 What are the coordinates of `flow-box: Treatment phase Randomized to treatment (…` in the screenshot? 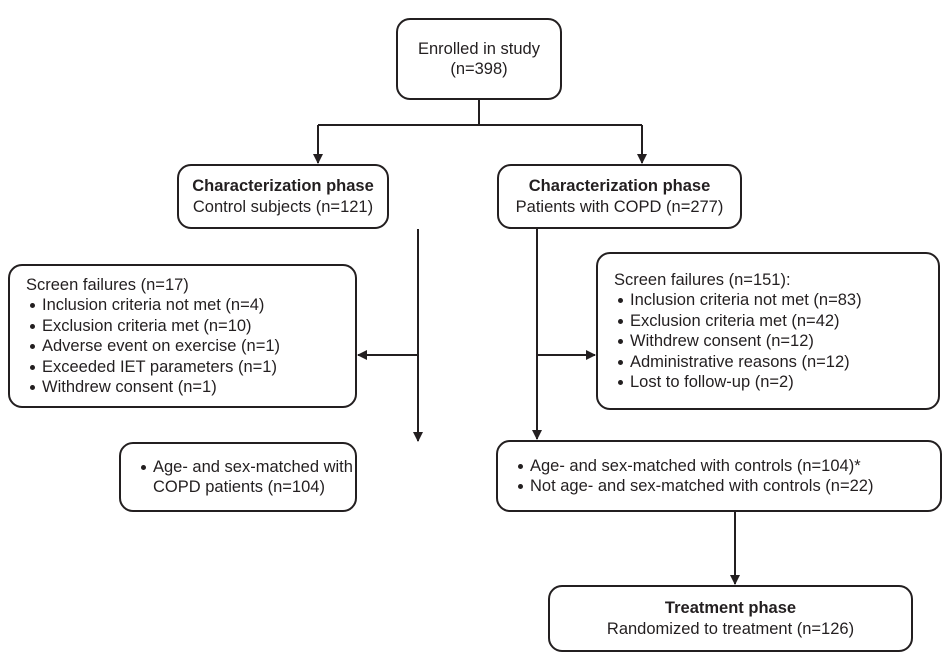 It's located at (730, 618).